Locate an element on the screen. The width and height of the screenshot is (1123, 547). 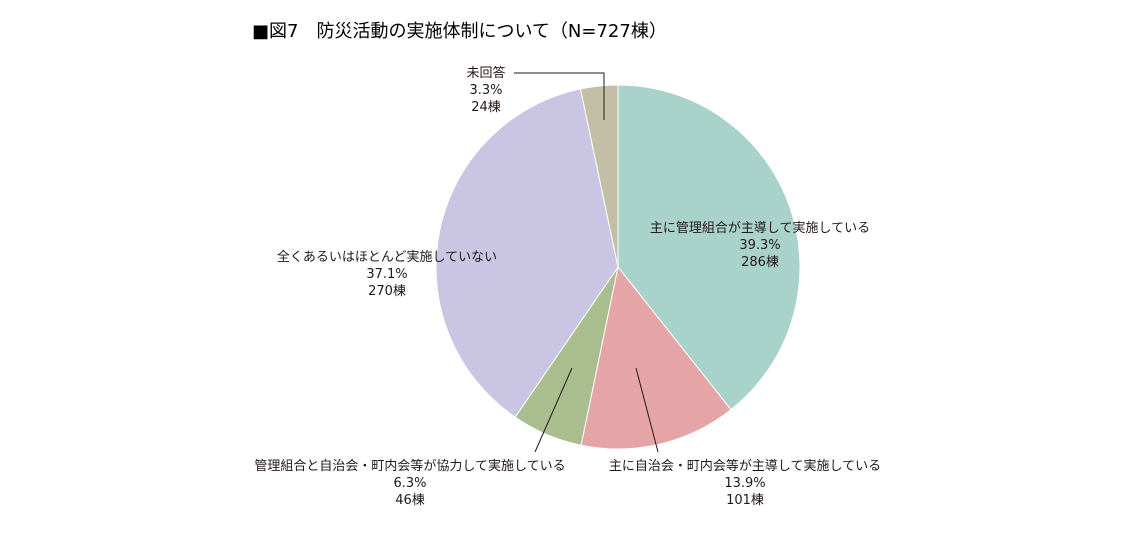
leader-lines is located at coordinates (586, 262).